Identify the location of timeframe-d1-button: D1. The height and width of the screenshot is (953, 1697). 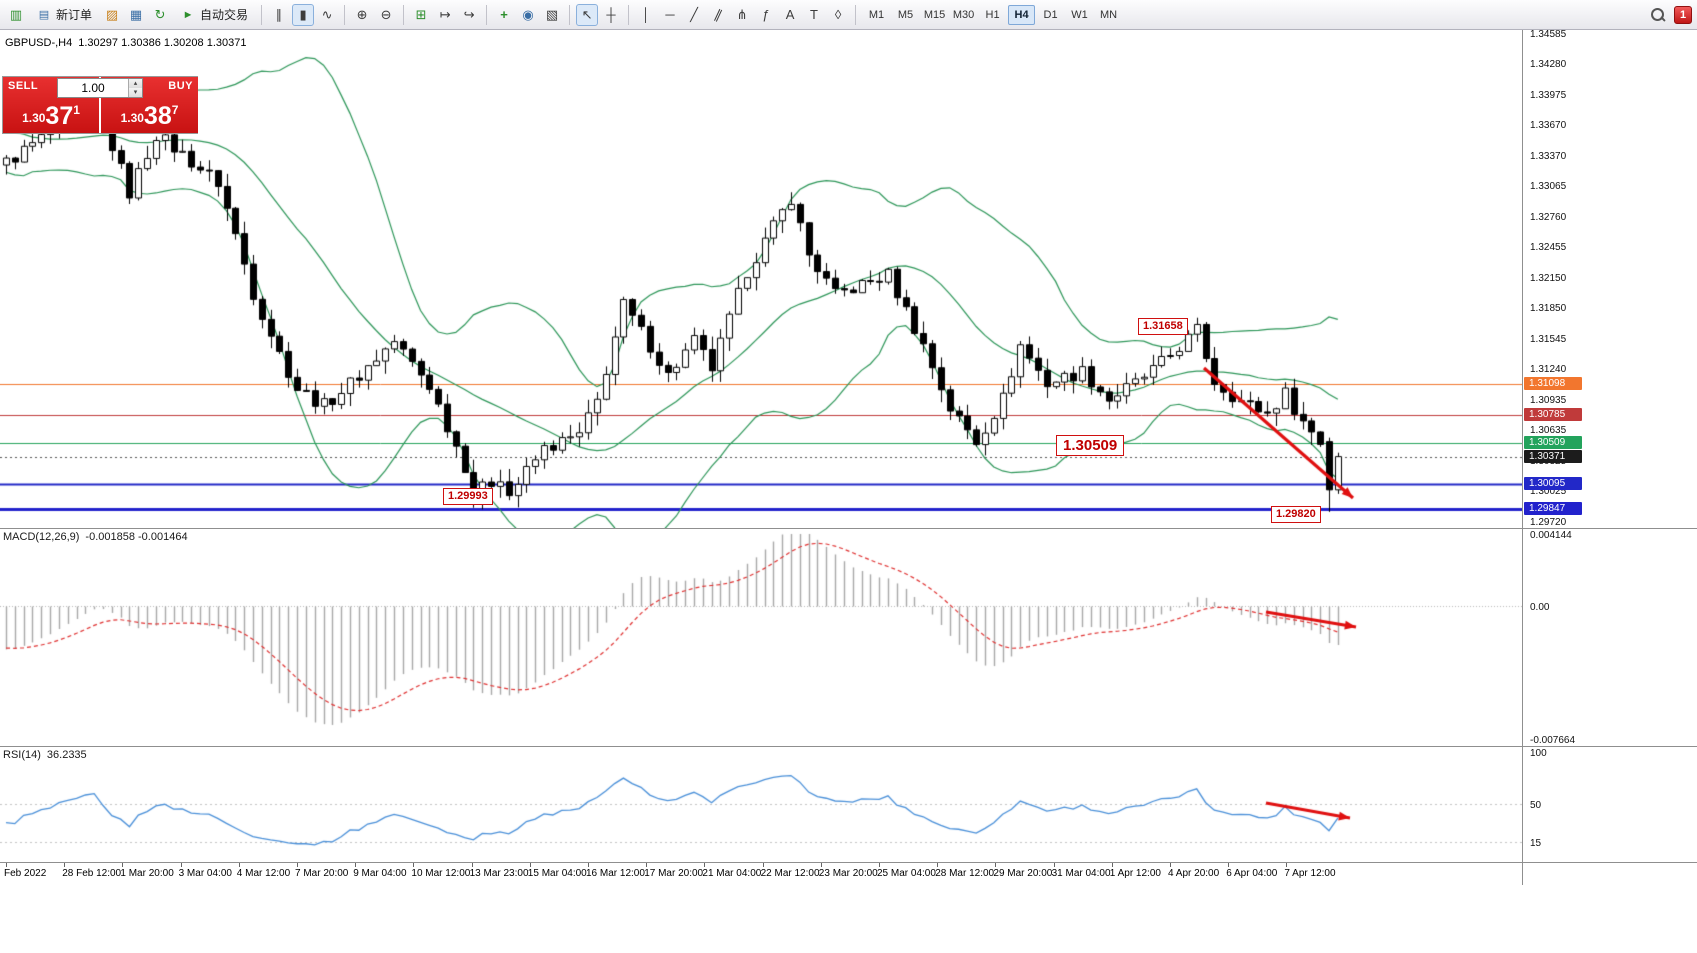
(1050, 15).